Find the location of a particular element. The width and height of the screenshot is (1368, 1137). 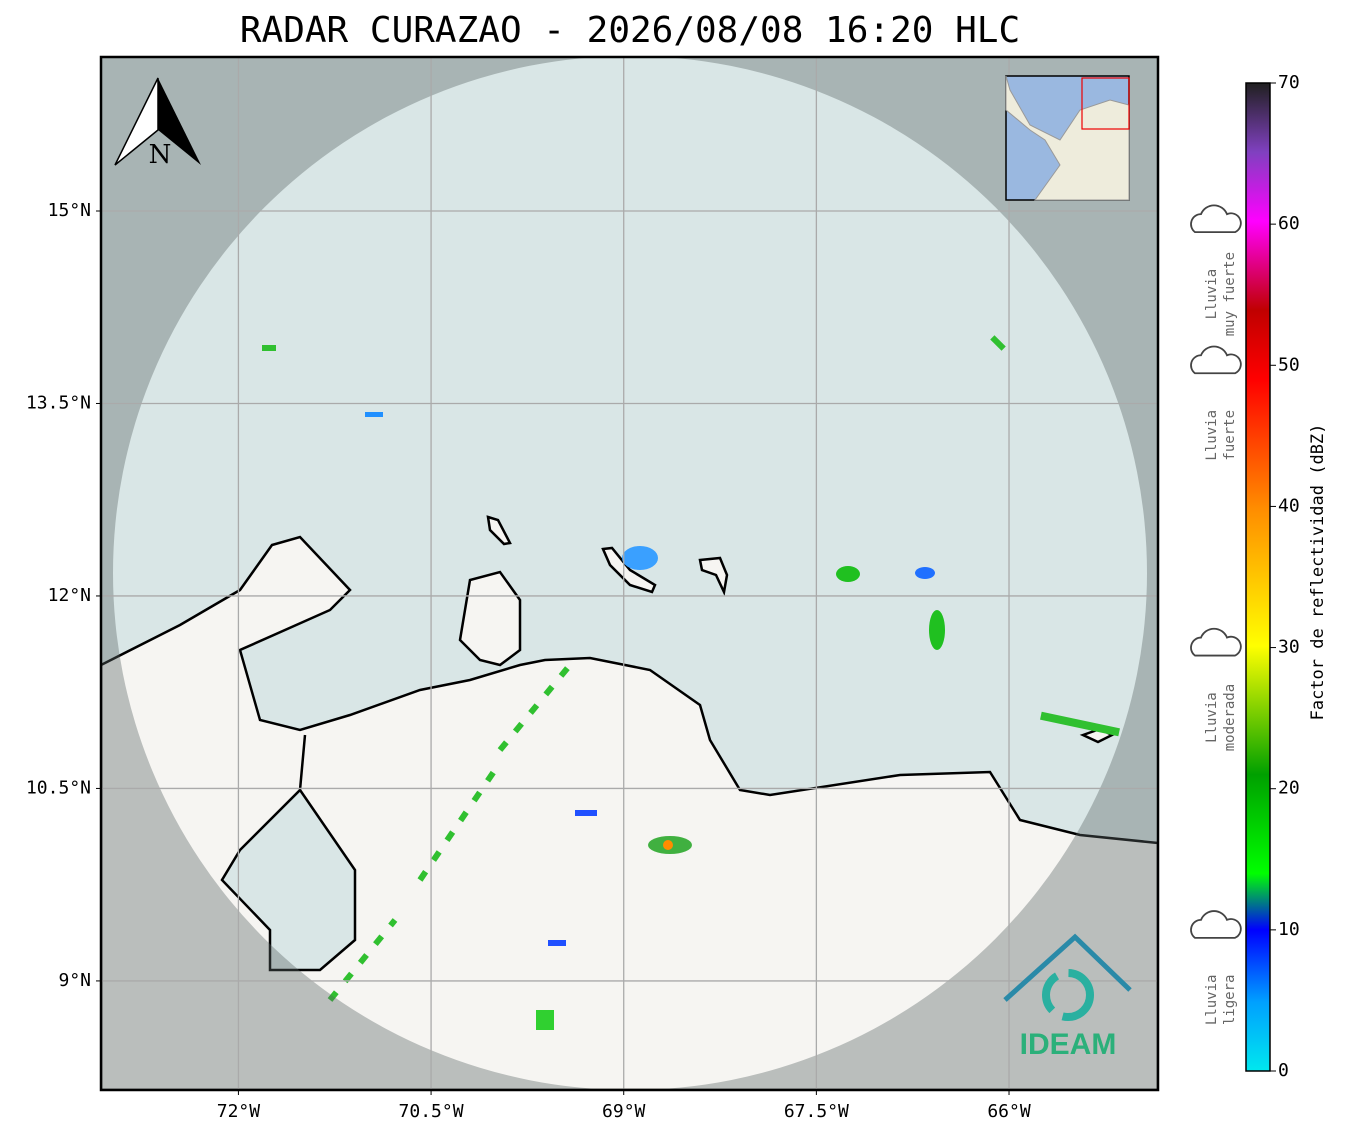

lake-maracaibo is located at coordinates (288, 853).